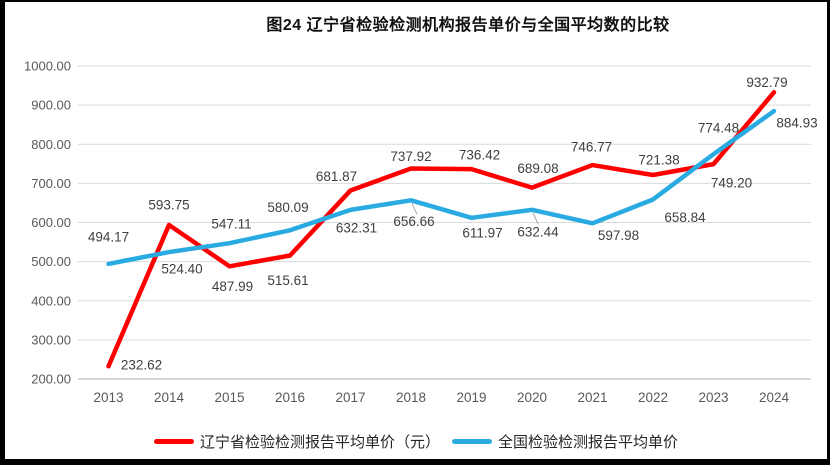  What do you see at coordinates (479, 155) in the screenshot?
I see `data-label: 736.42` at bounding box center [479, 155].